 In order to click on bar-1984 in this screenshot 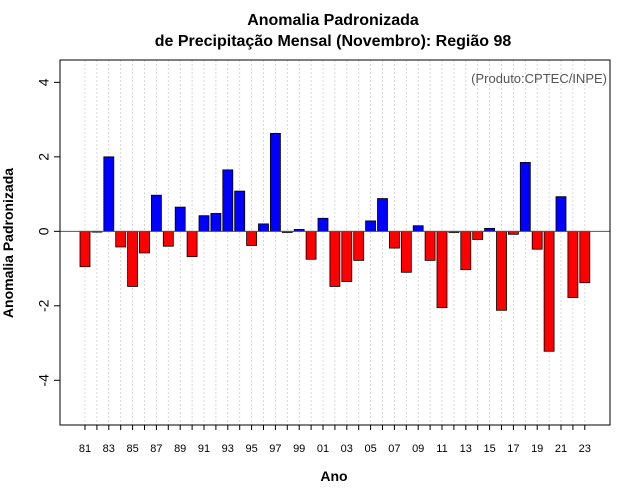, I will do `click(121, 239)`.